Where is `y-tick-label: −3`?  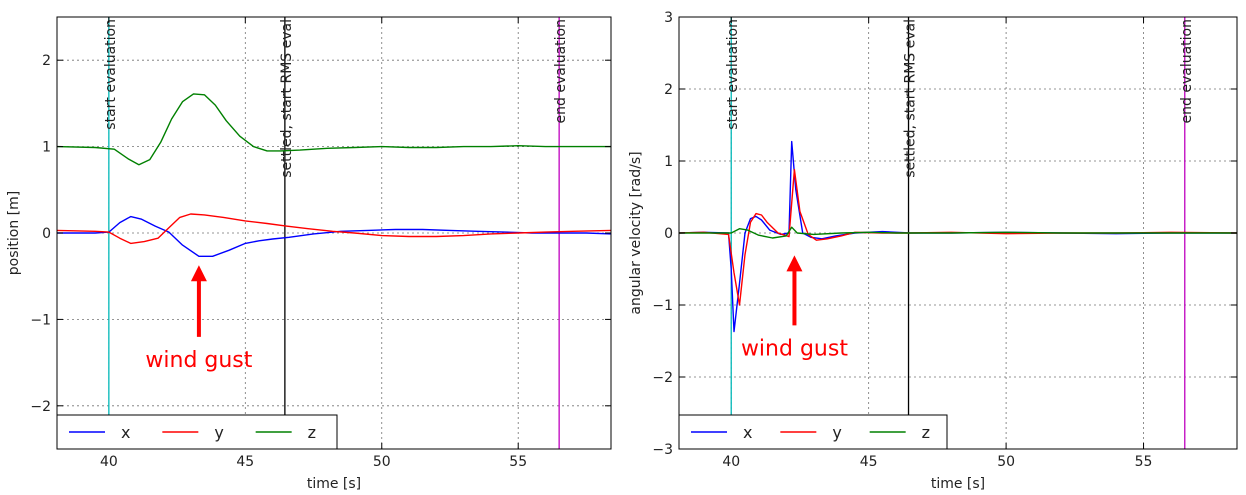
y-tick-label: −3 is located at coordinates (662, 450).